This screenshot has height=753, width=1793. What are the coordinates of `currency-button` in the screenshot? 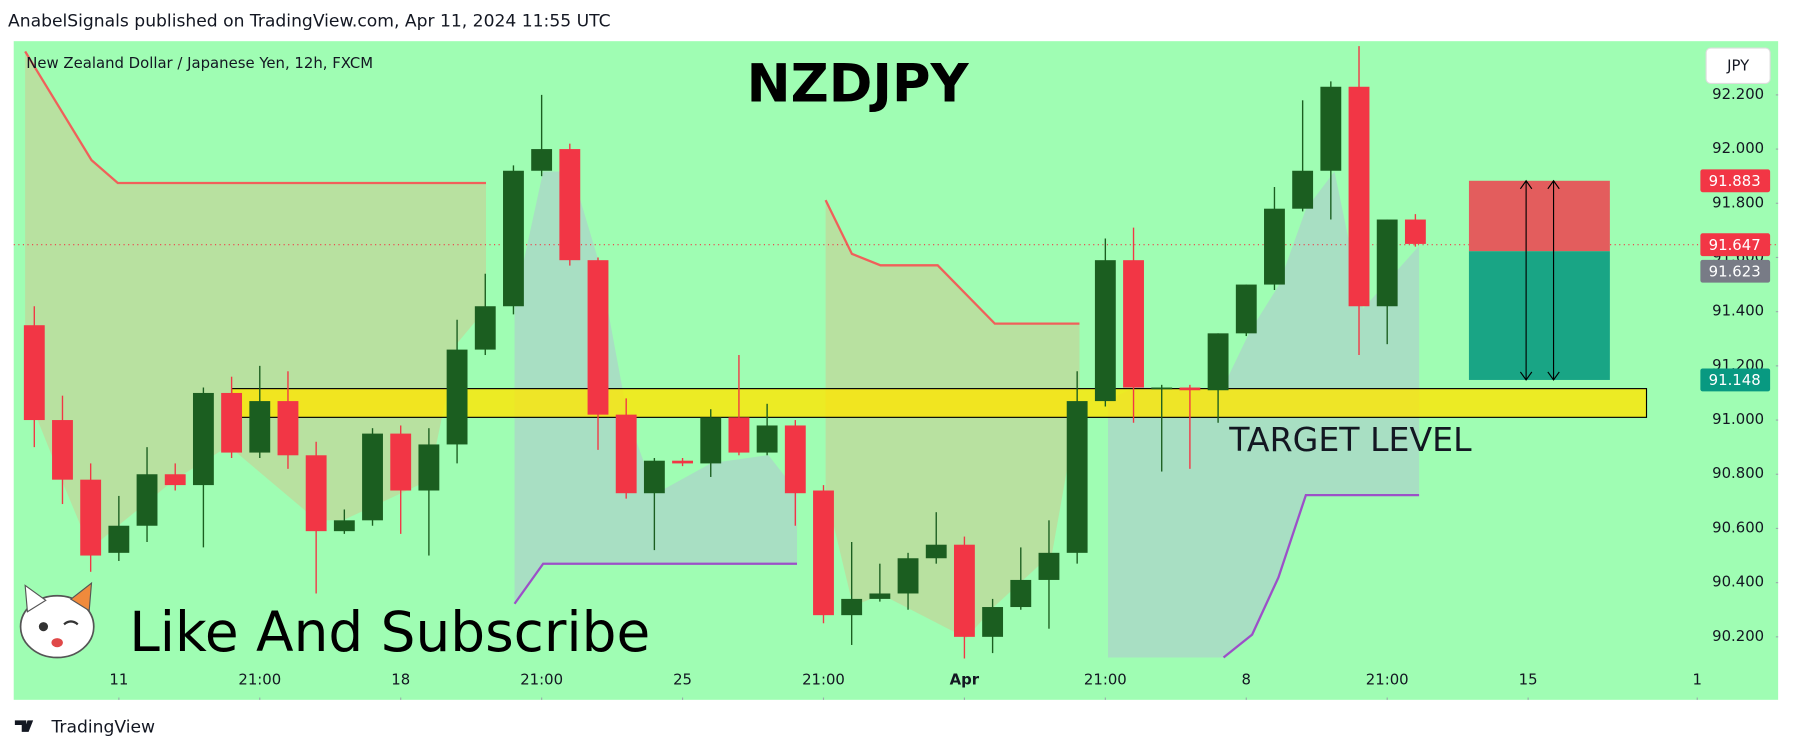 It's located at (1738, 66).